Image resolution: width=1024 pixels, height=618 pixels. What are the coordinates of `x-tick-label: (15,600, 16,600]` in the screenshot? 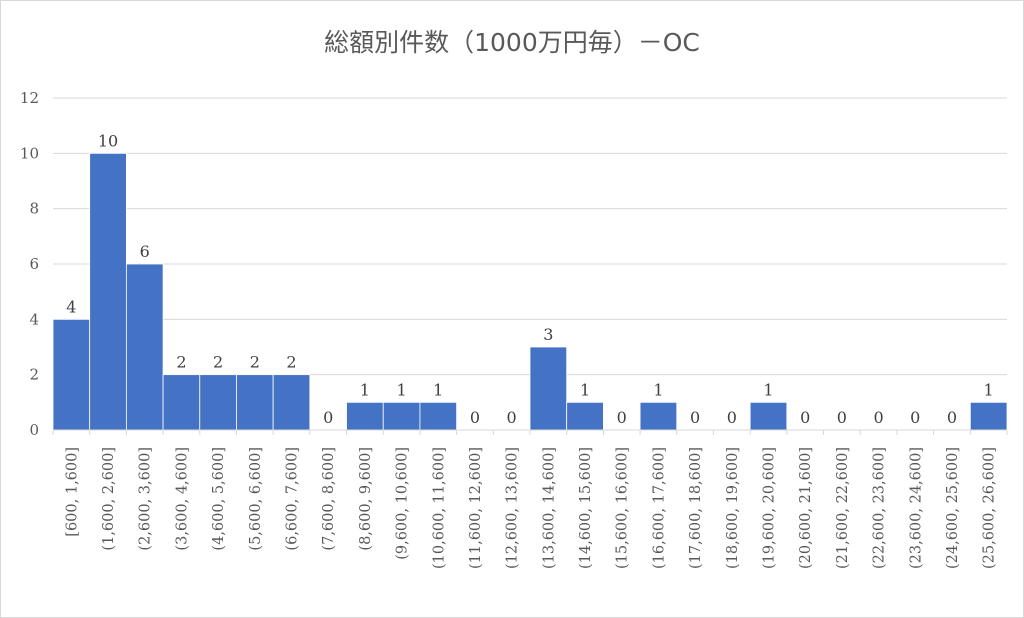 It's located at (623, 508).